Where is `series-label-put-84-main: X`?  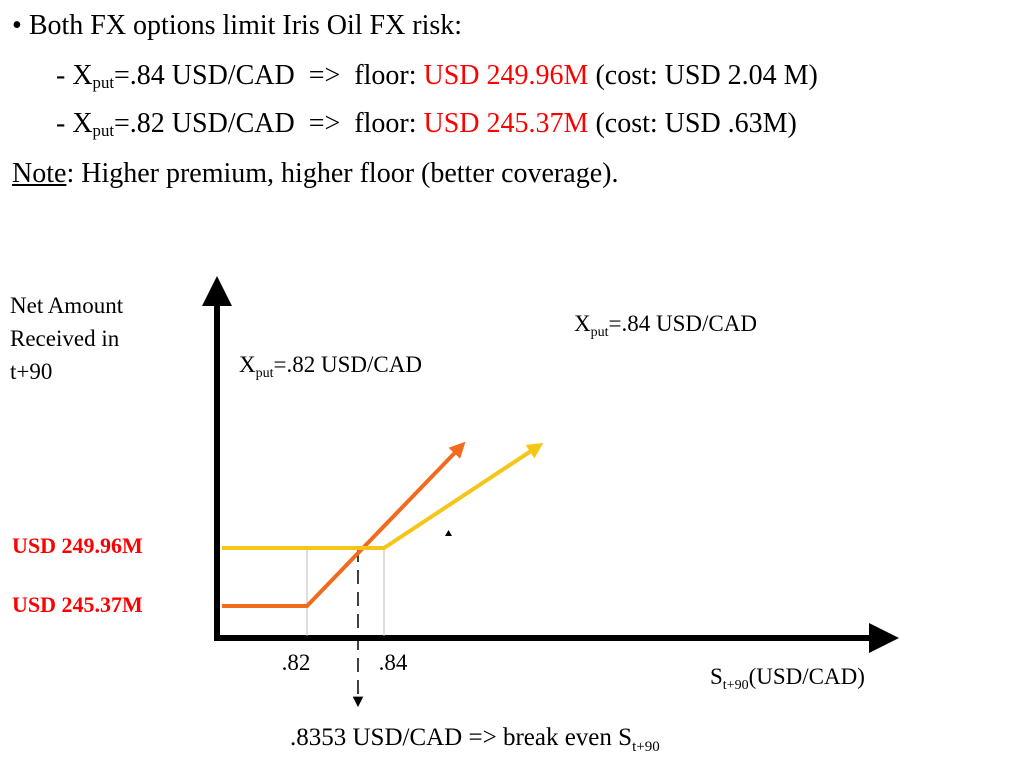
series-label-put-84-main: X is located at coordinates (582, 323).